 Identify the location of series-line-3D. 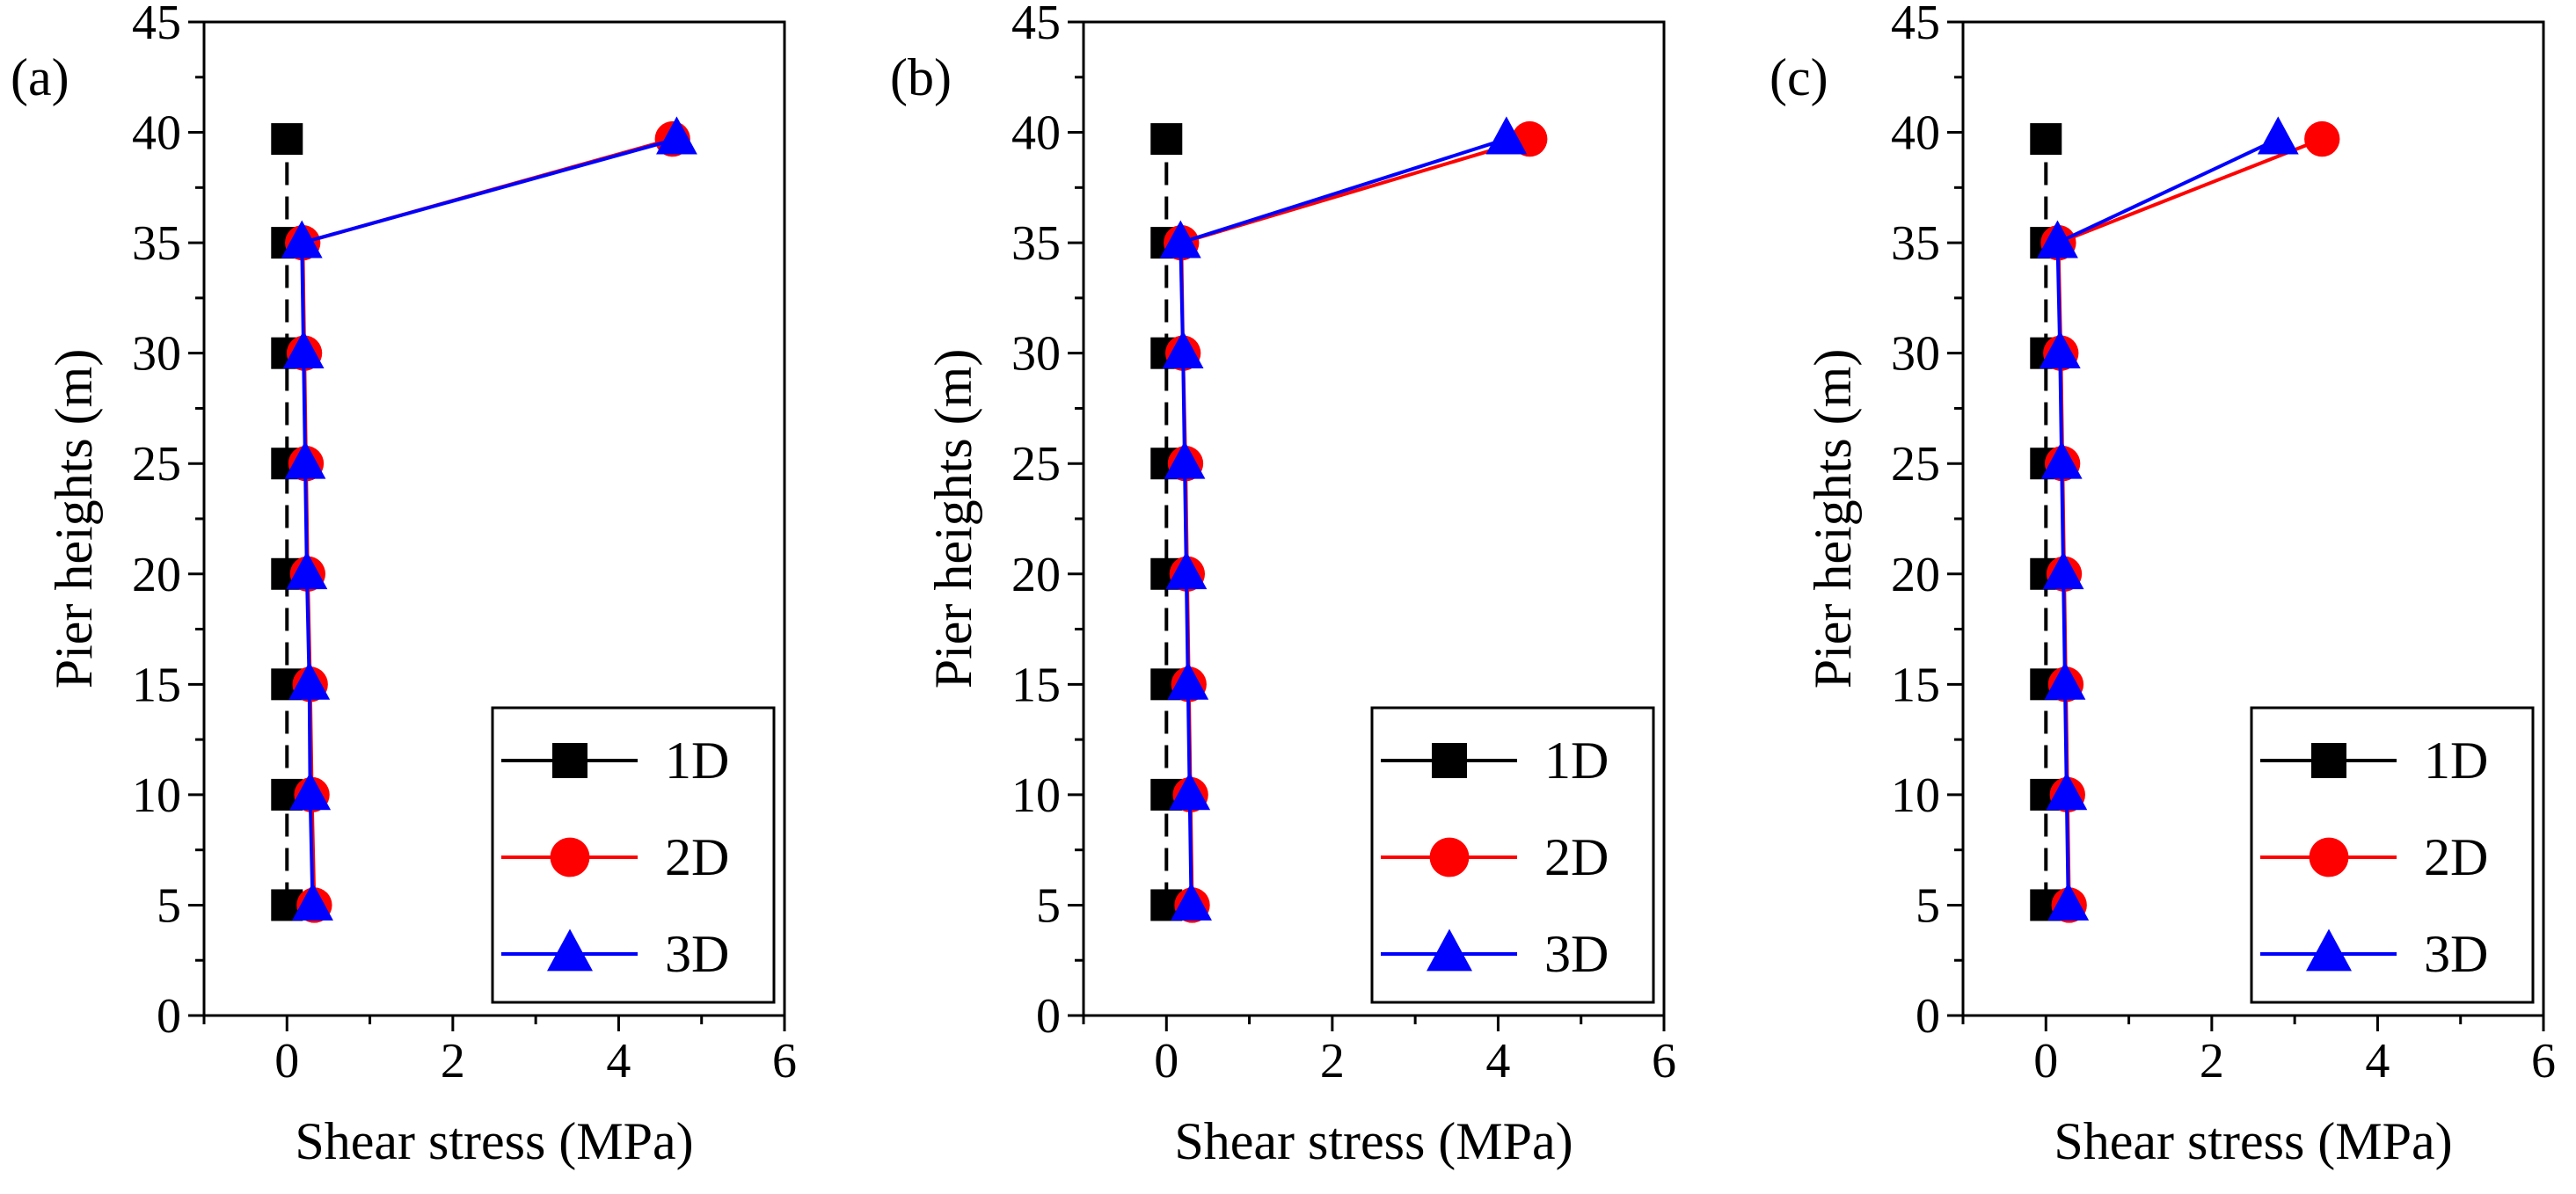
(2167, 521).